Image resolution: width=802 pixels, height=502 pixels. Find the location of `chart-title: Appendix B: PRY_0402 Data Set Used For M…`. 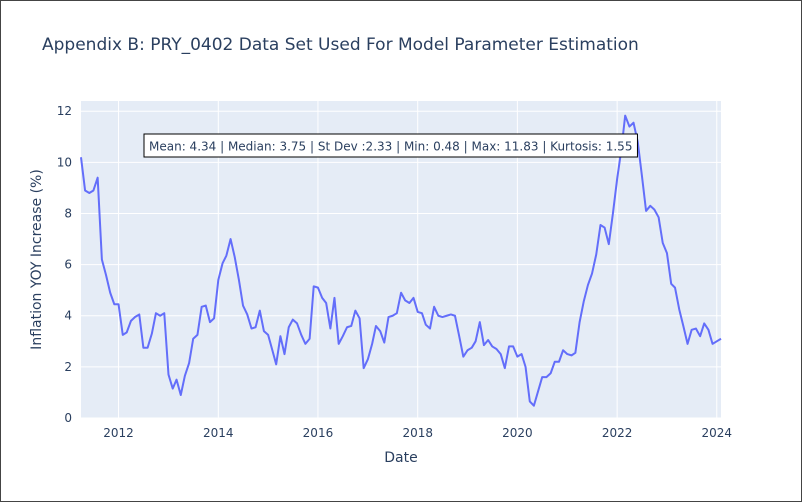

chart-title: Appendix B: PRY_0402 Data Set Used For M… is located at coordinates (340, 45).